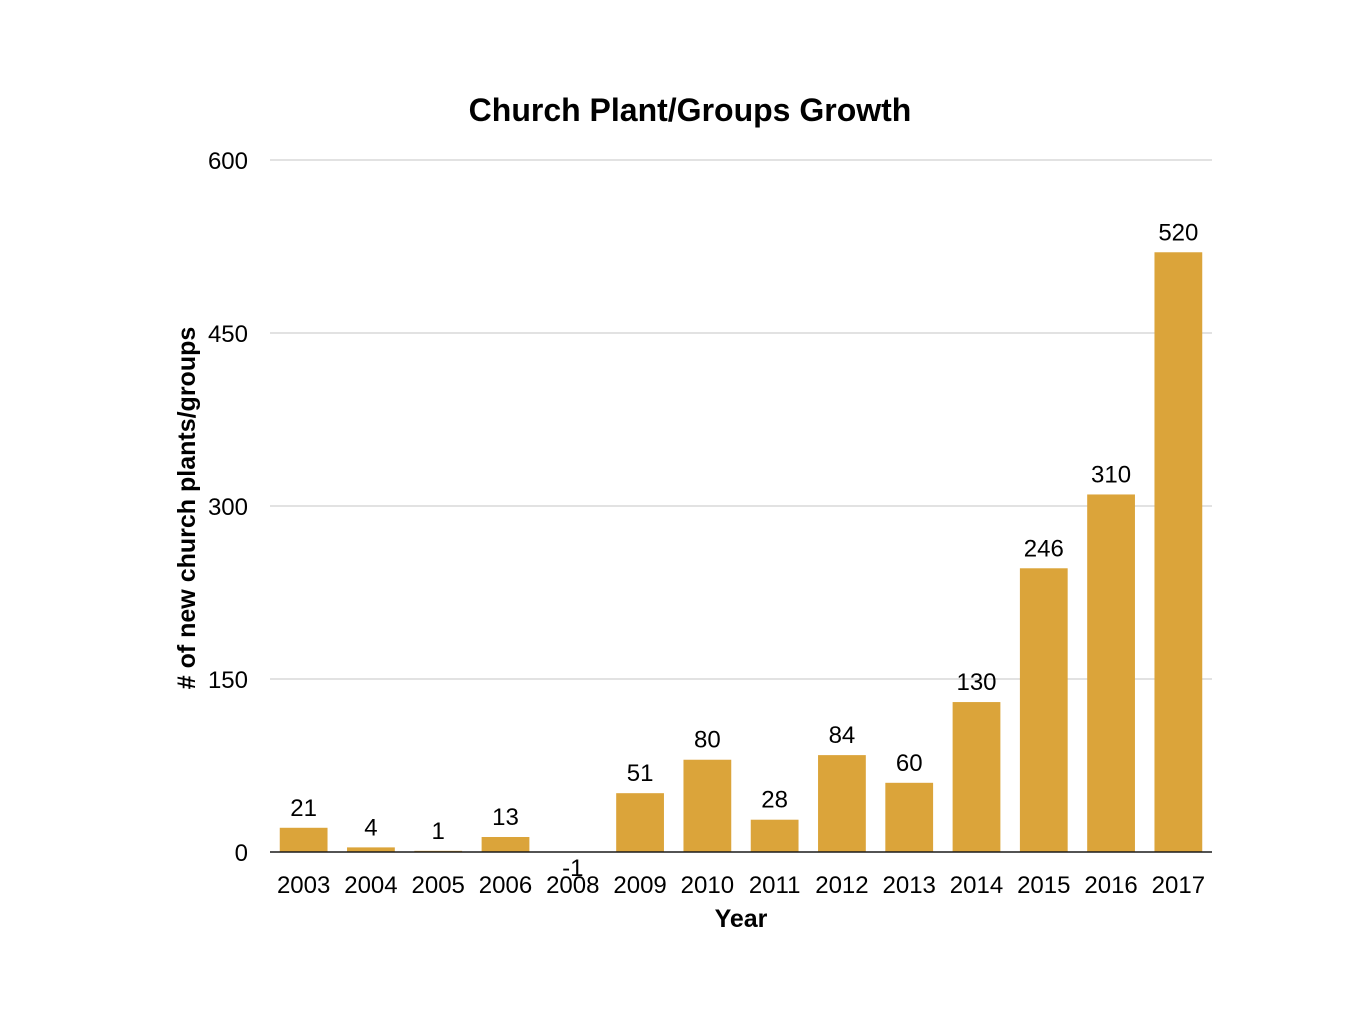 The width and height of the screenshot is (1365, 1024). I want to click on x-tick-label: 2009, so click(639, 885).